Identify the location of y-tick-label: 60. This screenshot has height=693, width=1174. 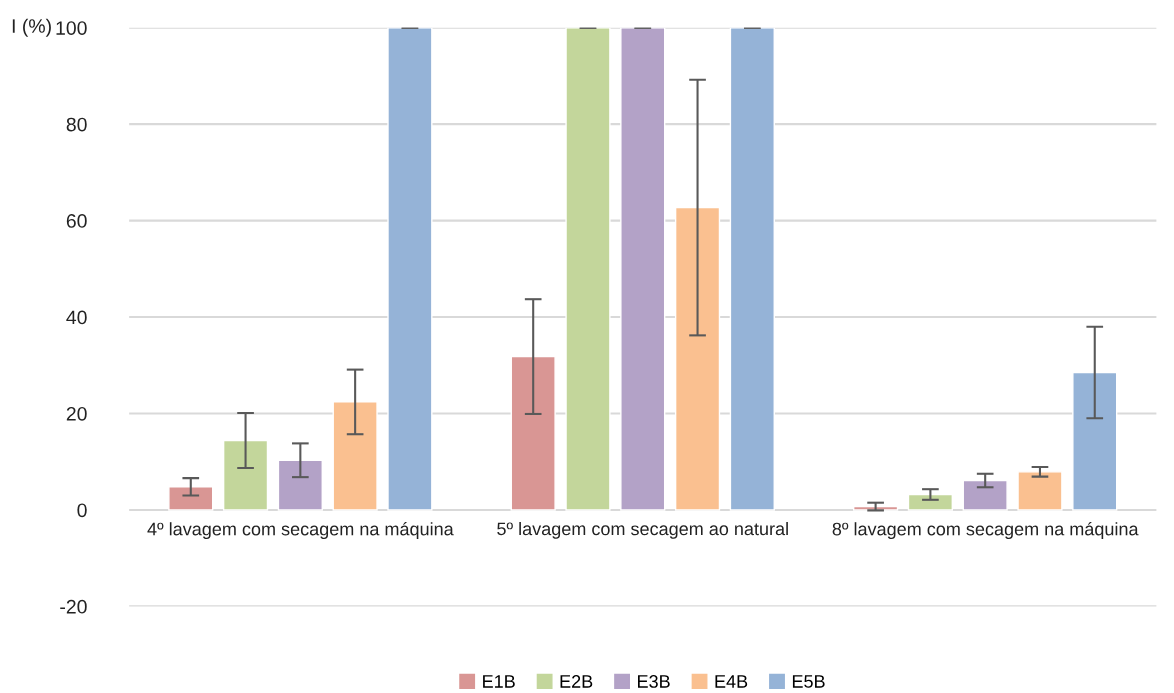
(76, 221).